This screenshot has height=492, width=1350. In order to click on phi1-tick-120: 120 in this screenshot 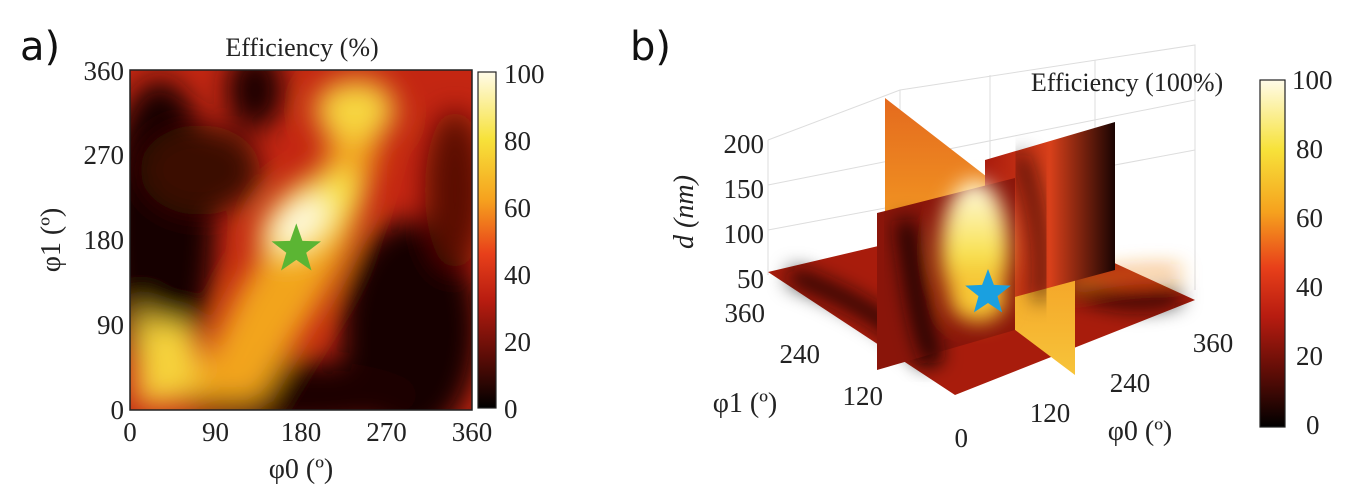, I will do `click(863, 396)`.